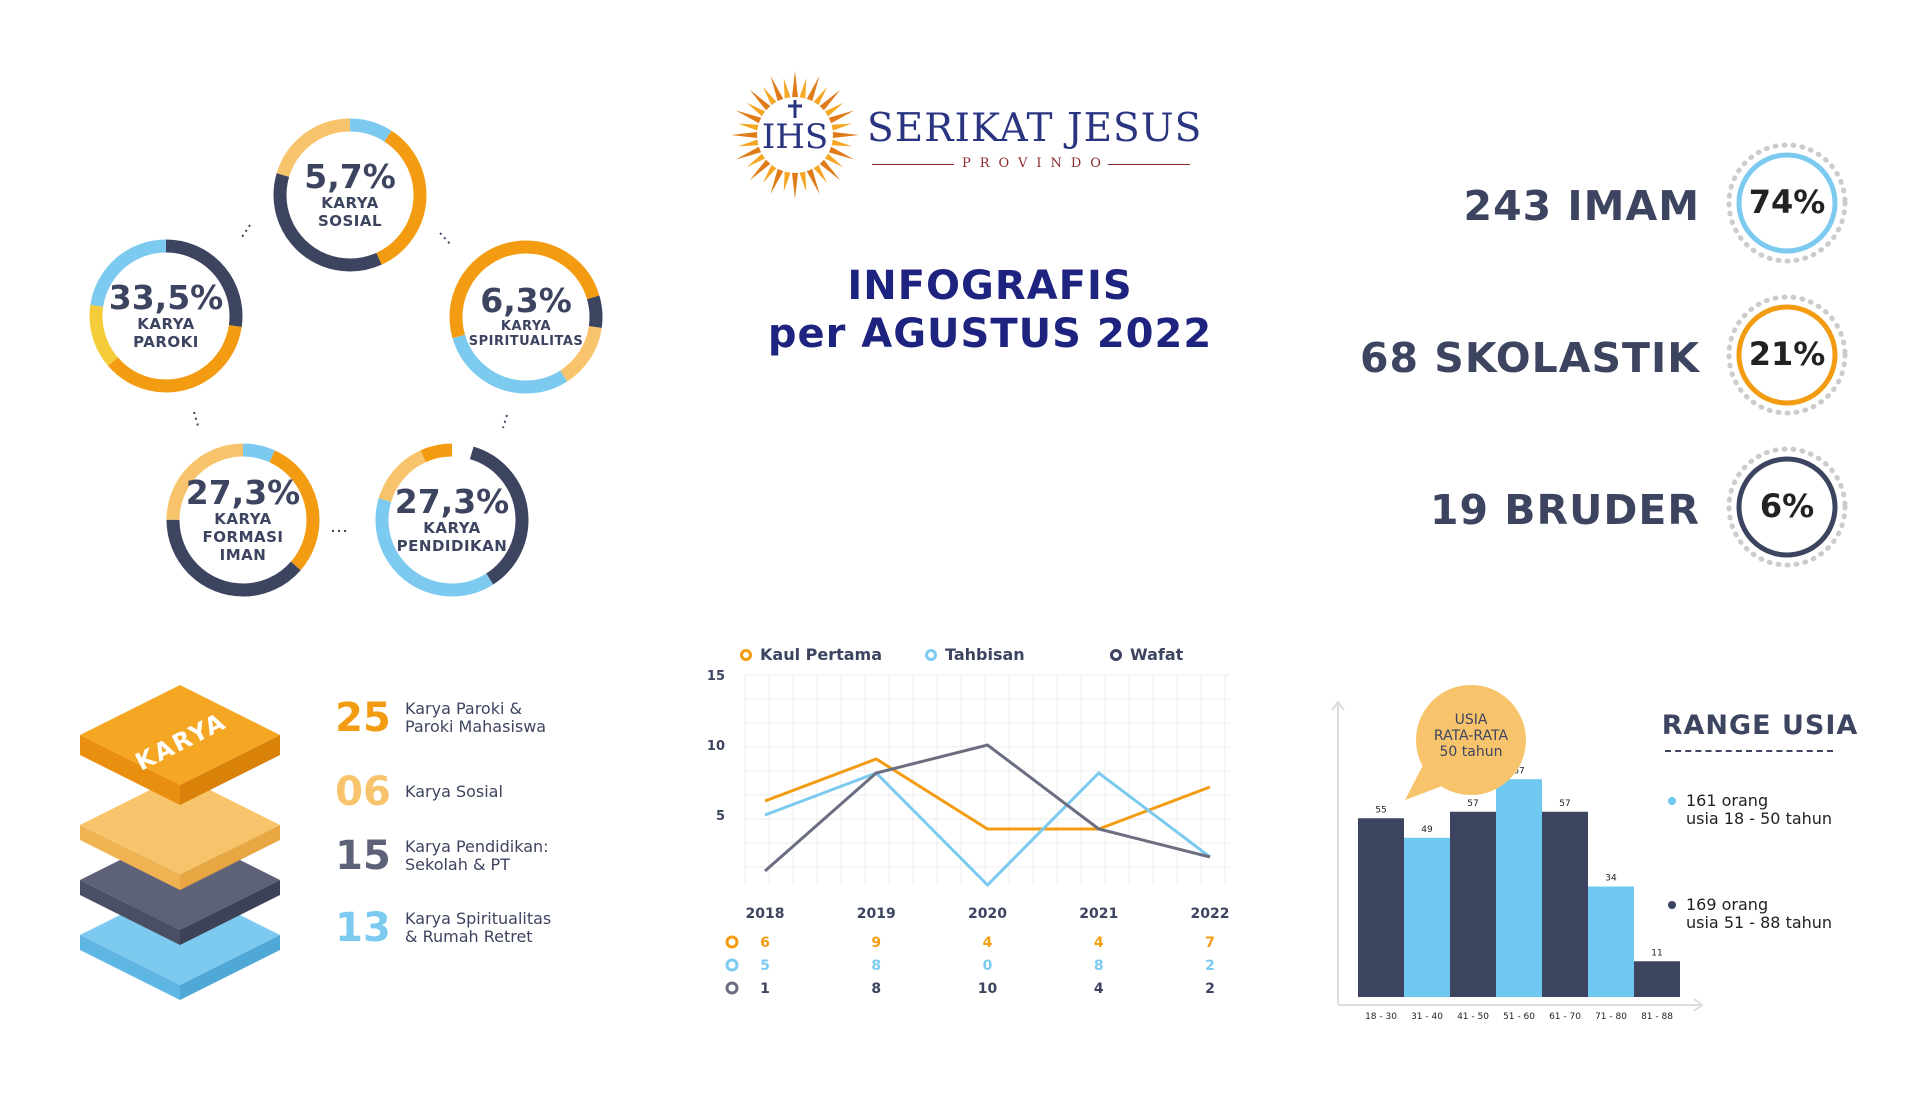 The image size is (1915, 1094). I want to click on donut-label: KARYA PENDIDIKAN, so click(452, 537).